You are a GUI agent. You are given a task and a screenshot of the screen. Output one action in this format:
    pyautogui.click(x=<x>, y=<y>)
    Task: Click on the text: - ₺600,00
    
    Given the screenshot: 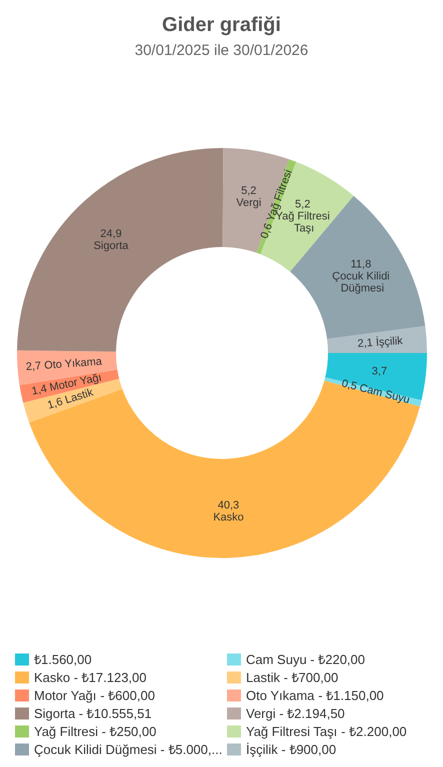 What is the action you would take?
    pyautogui.click(x=127, y=695)
    